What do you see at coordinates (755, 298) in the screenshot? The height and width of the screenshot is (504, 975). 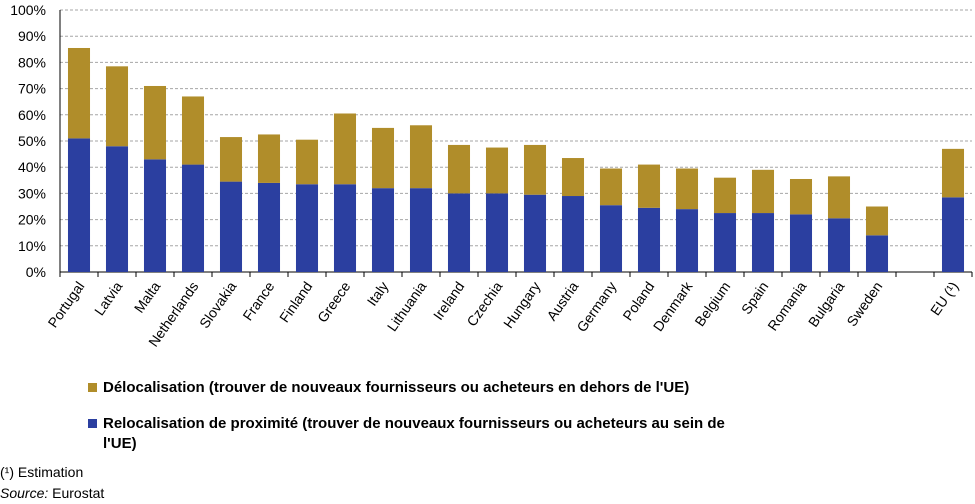 I see `x-tick-label: Spain` at bounding box center [755, 298].